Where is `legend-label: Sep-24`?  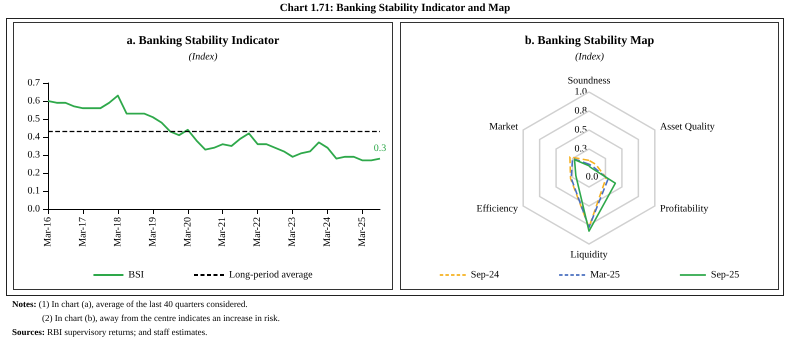
legend-label: Sep-24 is located at coordinates (485, 275).